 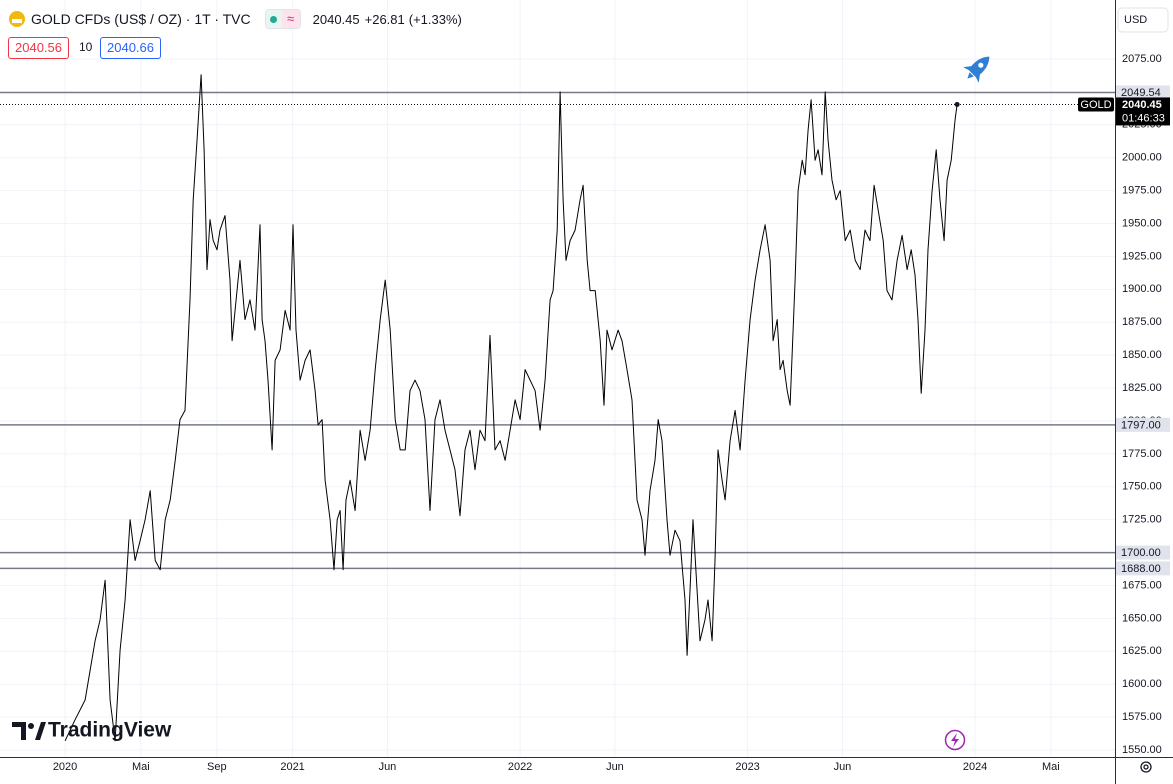 I want to click on sell-button: 2040.56, so click(x=38, y=48).